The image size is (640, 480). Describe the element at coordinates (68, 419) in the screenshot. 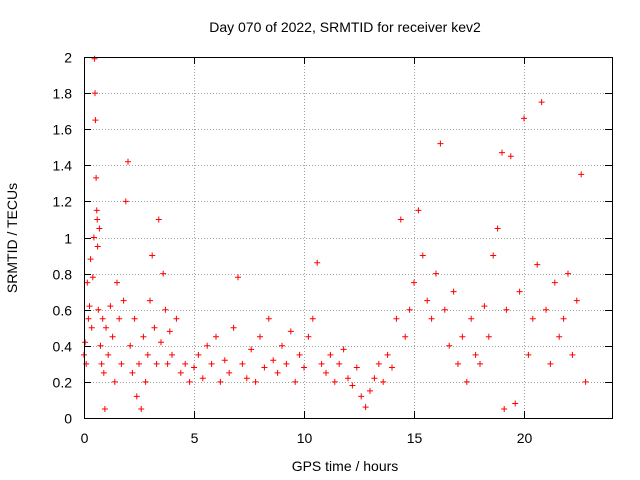

I see `y-tick-label: 0` at that location.